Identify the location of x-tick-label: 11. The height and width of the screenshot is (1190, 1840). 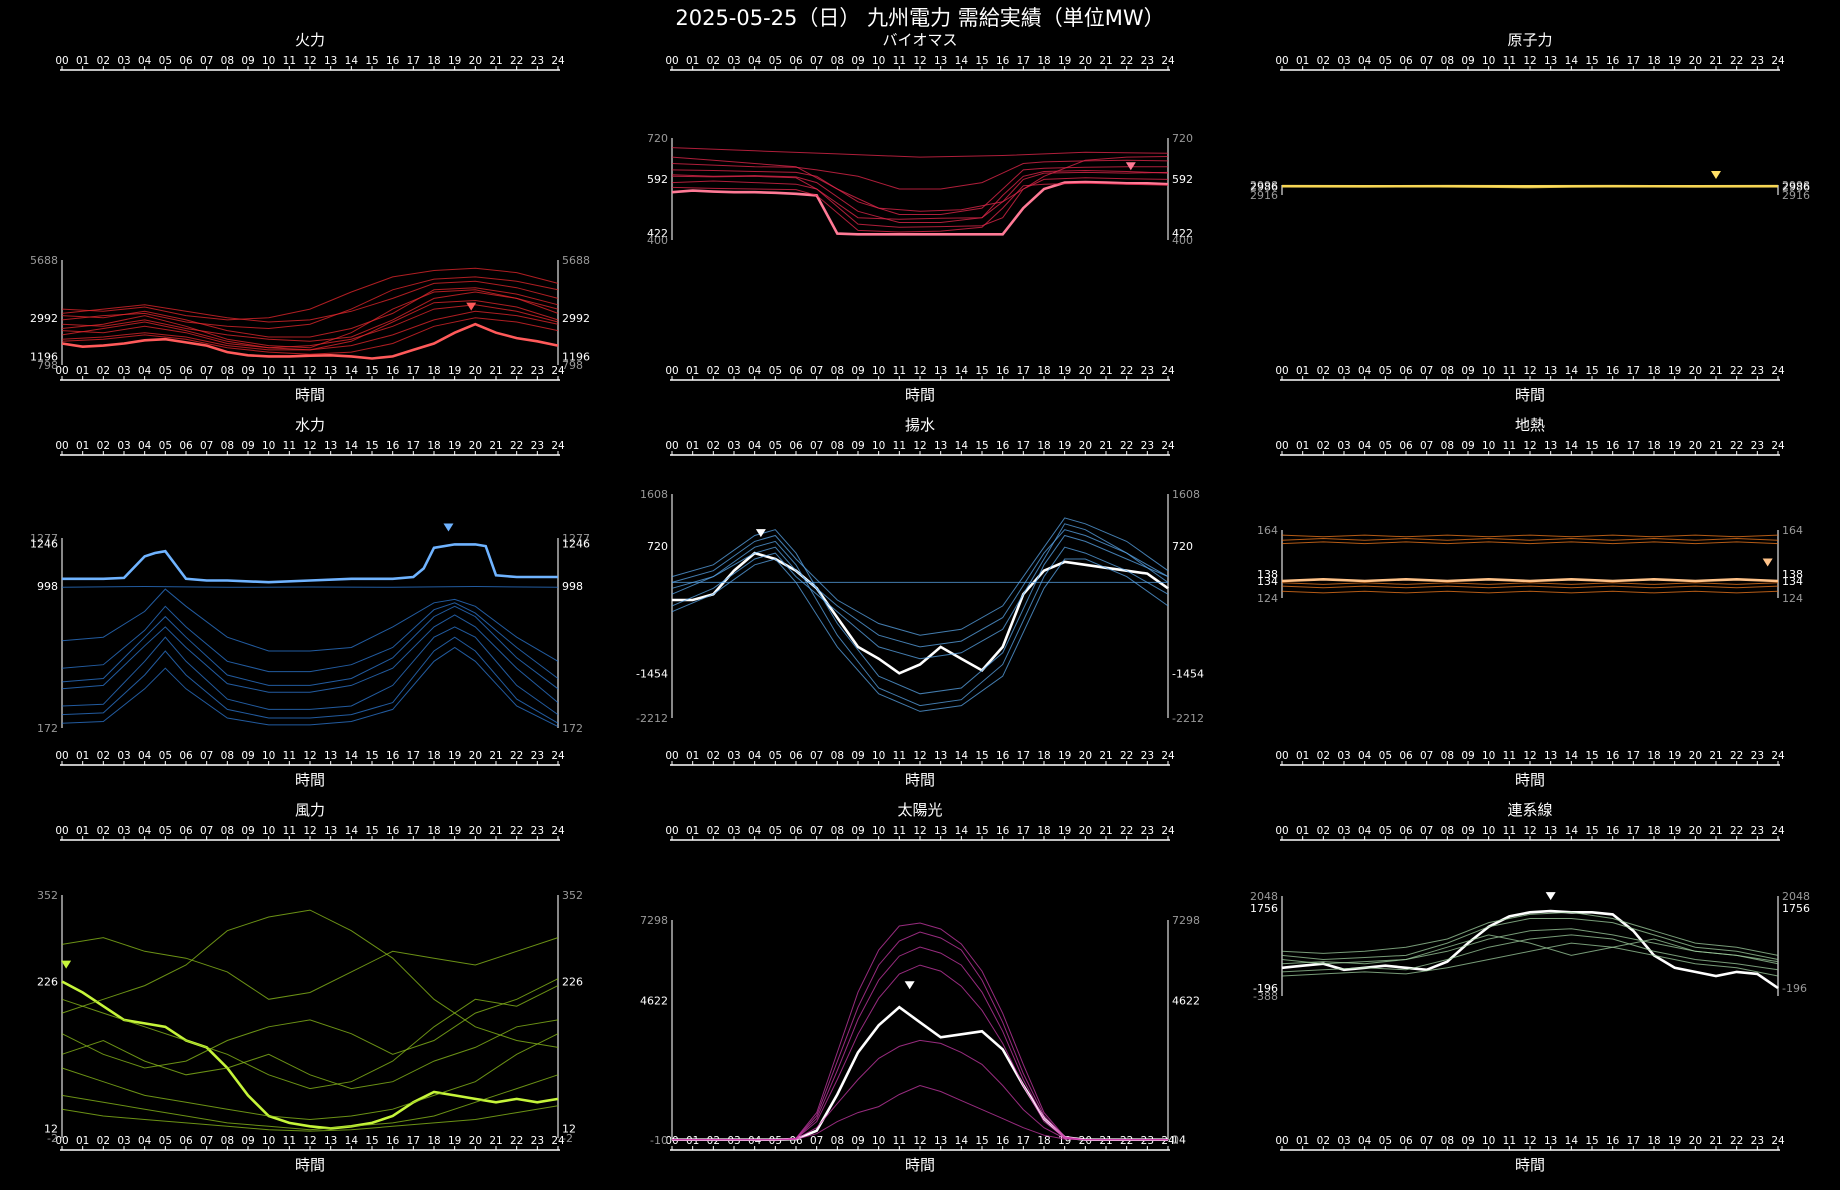
(1509, 756).